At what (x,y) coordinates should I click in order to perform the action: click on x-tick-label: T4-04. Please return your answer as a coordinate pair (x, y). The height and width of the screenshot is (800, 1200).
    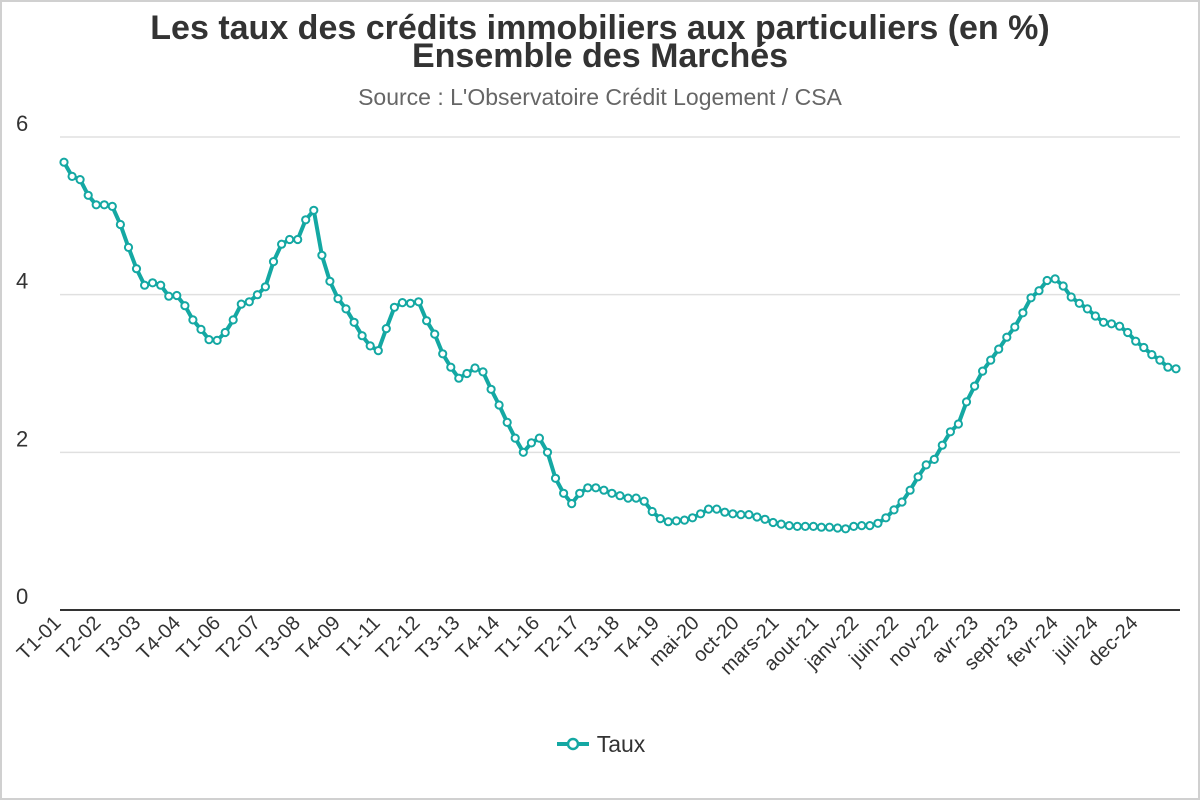
    Looking at the image, I should click on (159, 638).